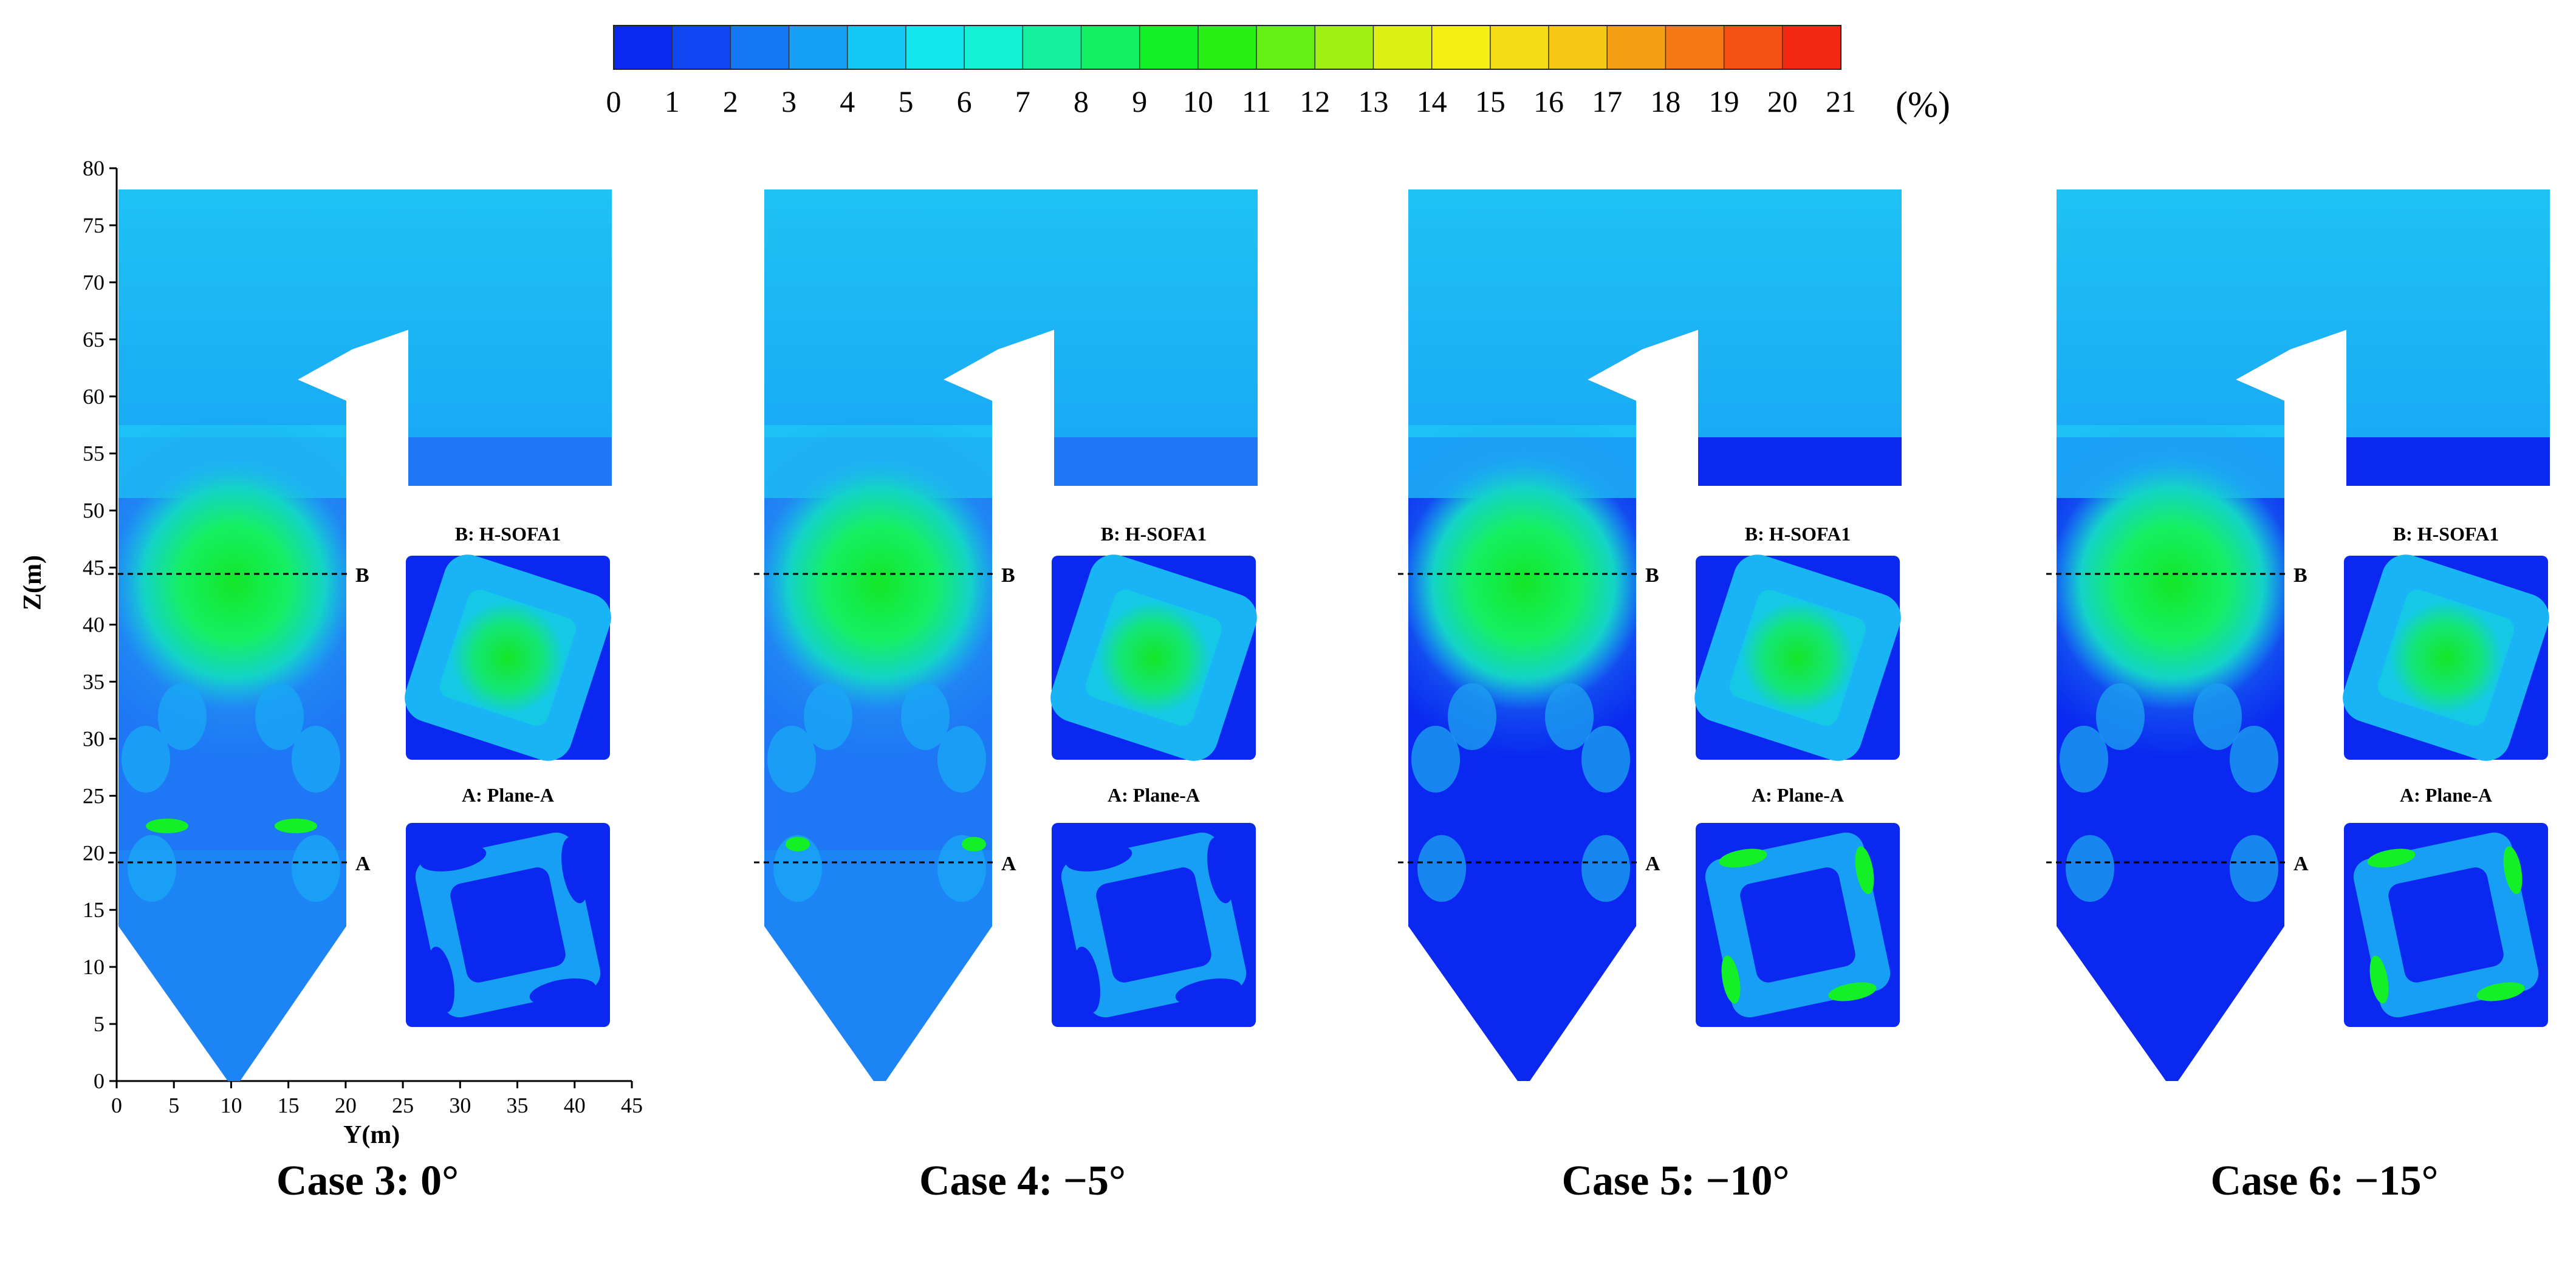  What do you see at coordinates (614, 101) in the screenshot?
I see `colorbar-tick-label: 0` at bounding box center [614, 101].